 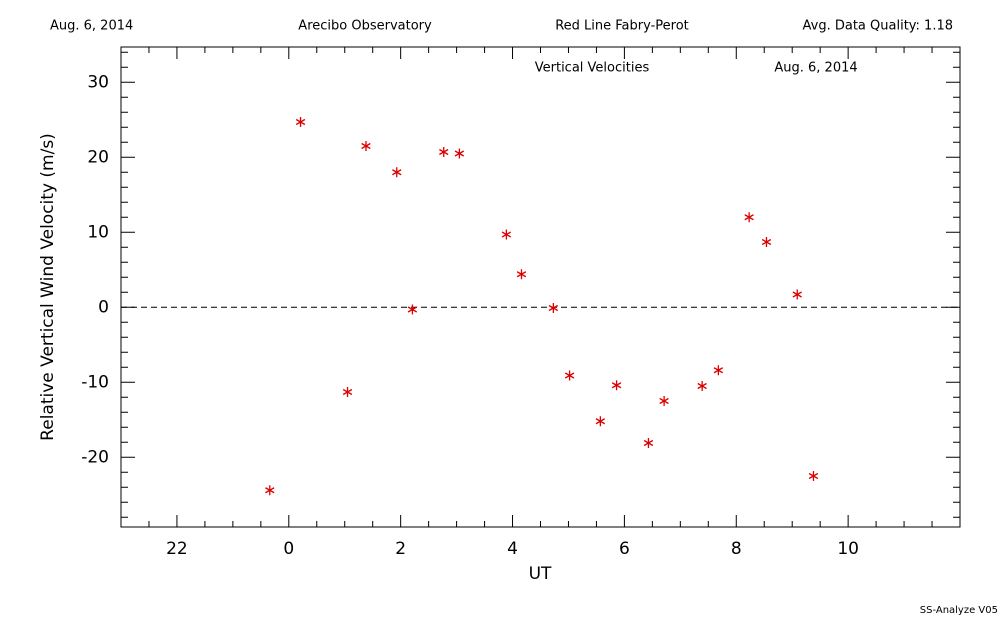 I want to click on y-tick-label: 10, so click(x=98, y=232).